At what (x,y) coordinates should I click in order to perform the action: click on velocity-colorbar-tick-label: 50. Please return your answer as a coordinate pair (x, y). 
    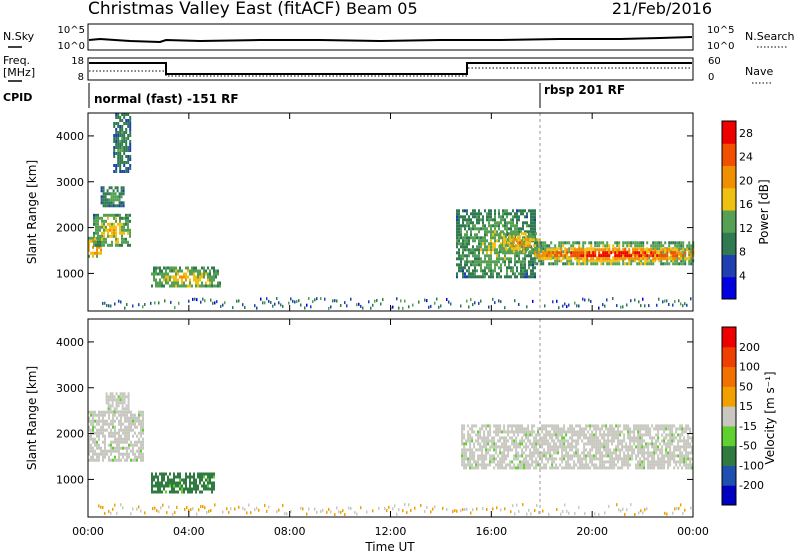
    Looking at the image, I should click on (746, 386).